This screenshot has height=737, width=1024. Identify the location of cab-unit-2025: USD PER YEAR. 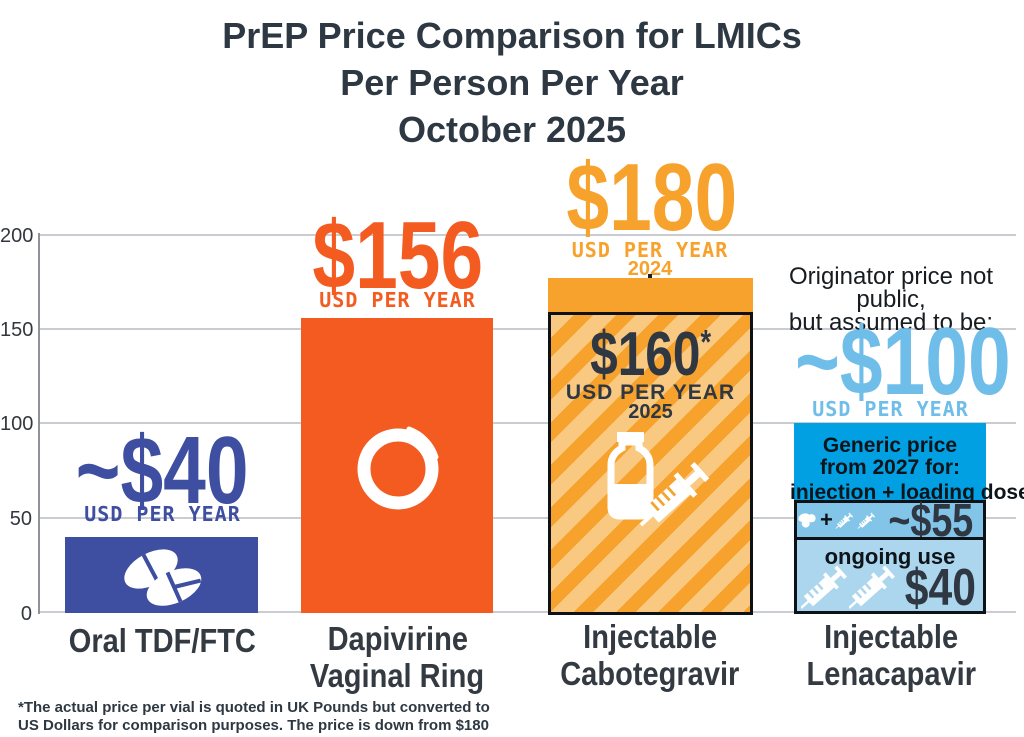
(650, 392).